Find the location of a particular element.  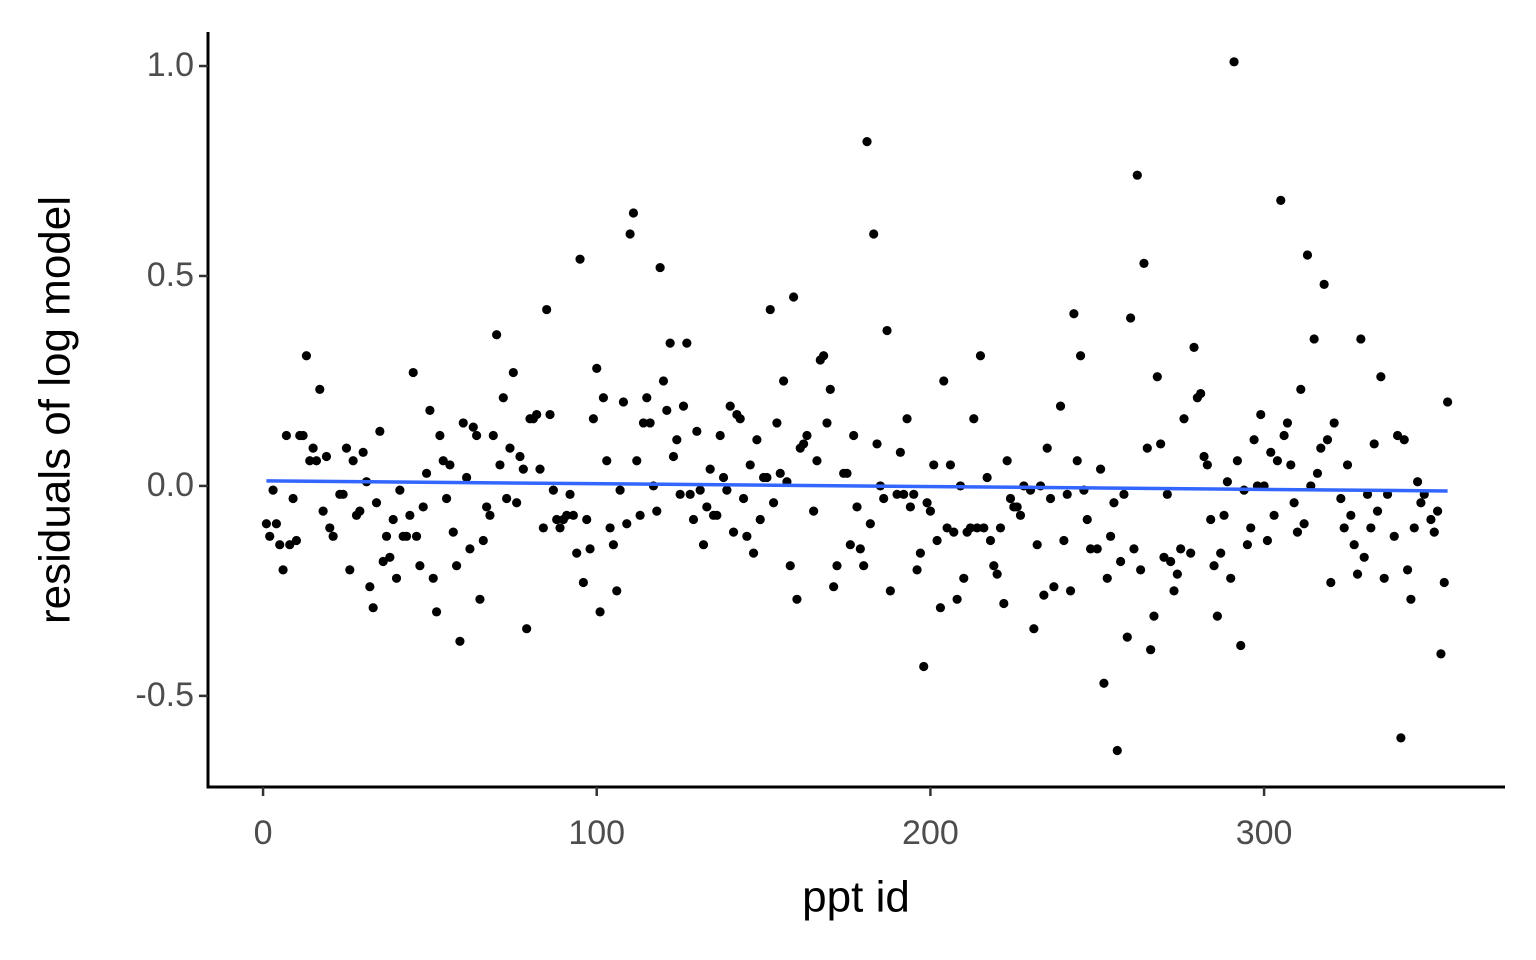

x-tick-label: 200 is located at coordinates (930, 833).